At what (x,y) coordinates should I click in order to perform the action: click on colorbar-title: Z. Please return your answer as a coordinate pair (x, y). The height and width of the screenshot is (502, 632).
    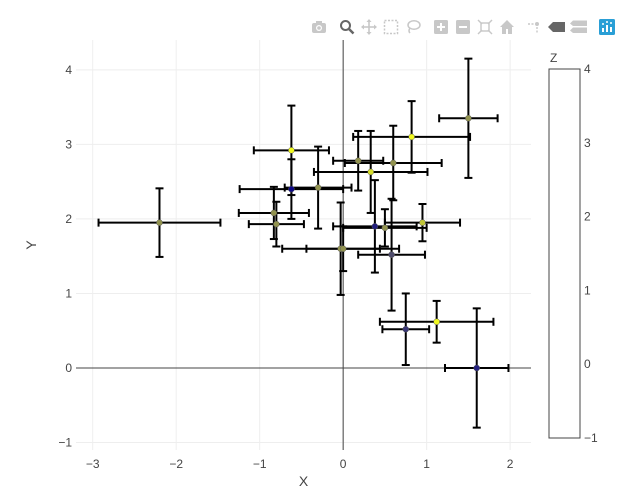
    Looking at the image, I should click on (553, 58).